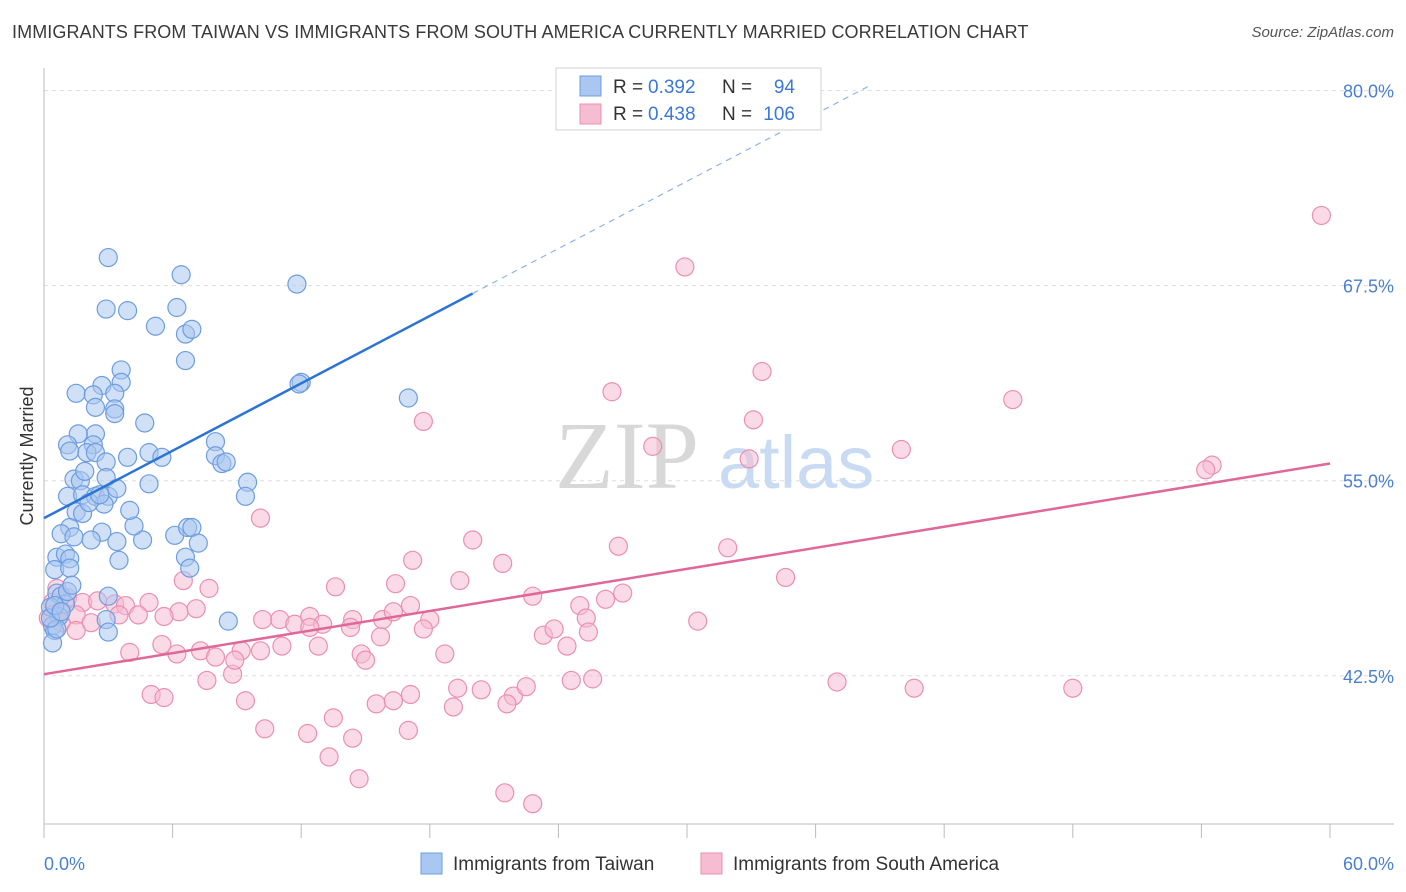 Image resolution: width=1406 pixels, height=892 pixels. What do you see at coordinates (1368, 482) in the screenshot?
I see `y-tick-label: 55.0%` at bounding box center [1368, 482].